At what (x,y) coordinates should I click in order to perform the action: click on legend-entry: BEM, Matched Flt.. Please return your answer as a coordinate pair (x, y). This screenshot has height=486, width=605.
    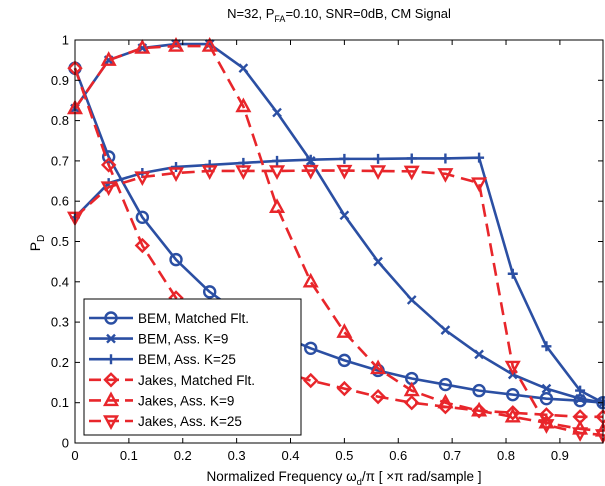
    Looking at the image, I should click on (169, 318).